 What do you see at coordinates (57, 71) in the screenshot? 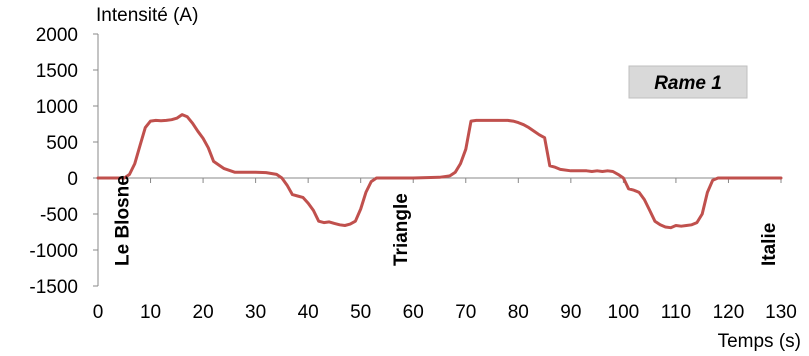
I see `y-tick-label: 1500` at bounding box center [57, 71].